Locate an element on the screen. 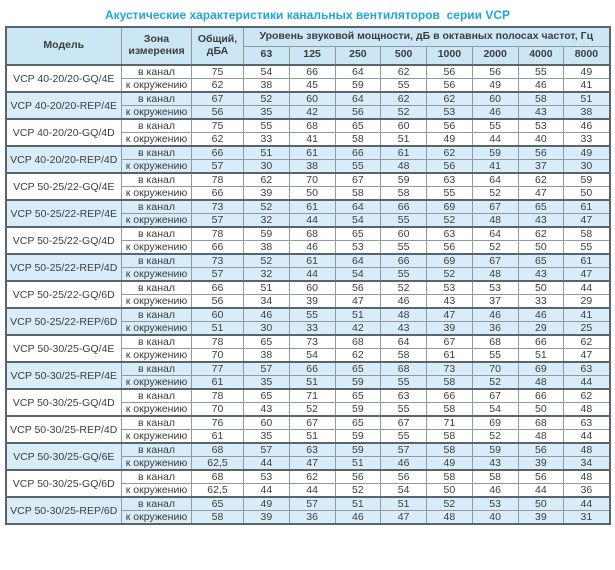 Image resolution: width=615 pixels, height=570 pixels. level-cell: 71 is located at coordinates (312, 395).